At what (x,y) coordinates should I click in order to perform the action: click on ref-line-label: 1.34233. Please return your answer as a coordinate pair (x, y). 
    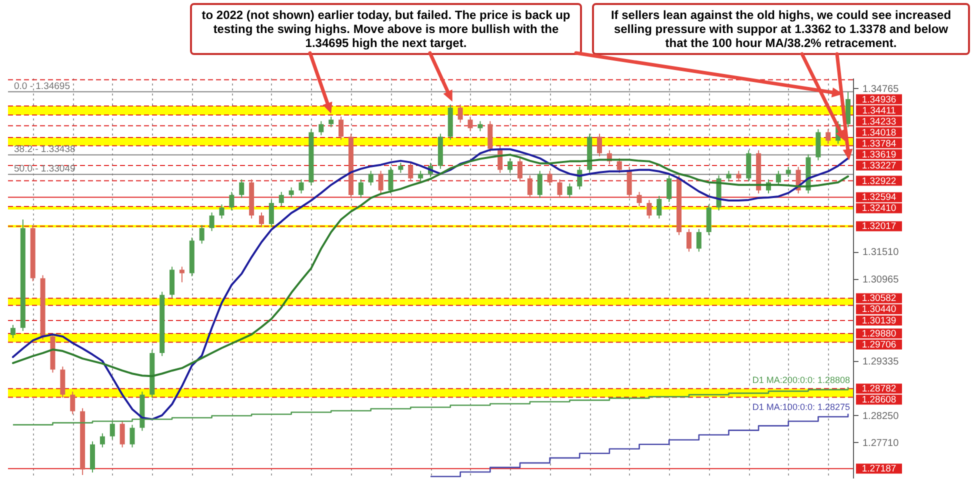
    Looking at the image, I should click on (879, 122).